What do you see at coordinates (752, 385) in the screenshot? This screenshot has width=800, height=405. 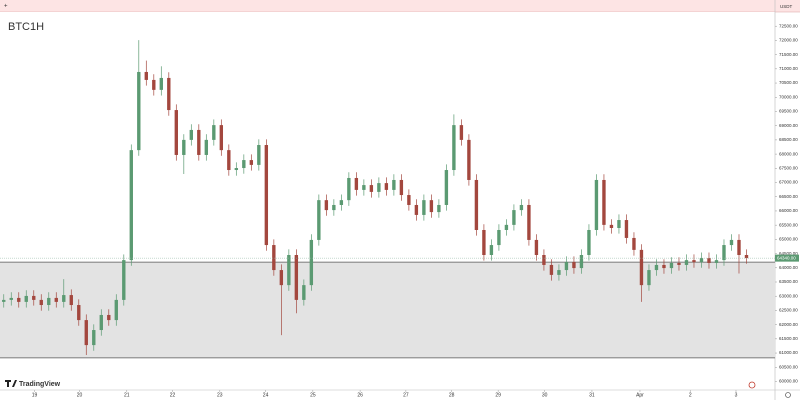 I see `alert-icon` at bounding box center [752, 385].